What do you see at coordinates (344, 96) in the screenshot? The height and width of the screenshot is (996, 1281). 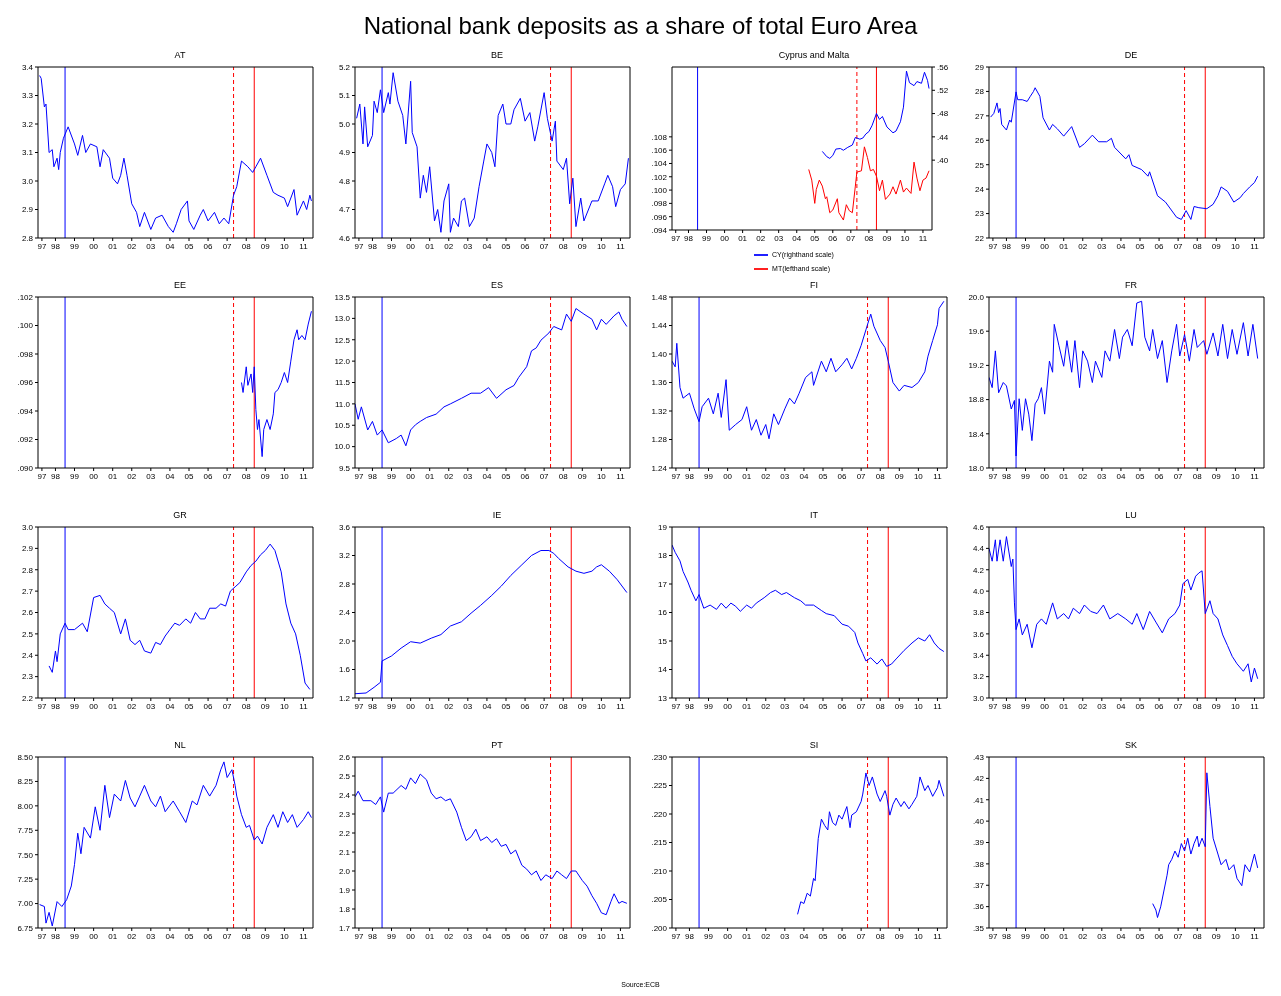 I see `y-tick-label: 5.1` at bounding box center [344, 96].